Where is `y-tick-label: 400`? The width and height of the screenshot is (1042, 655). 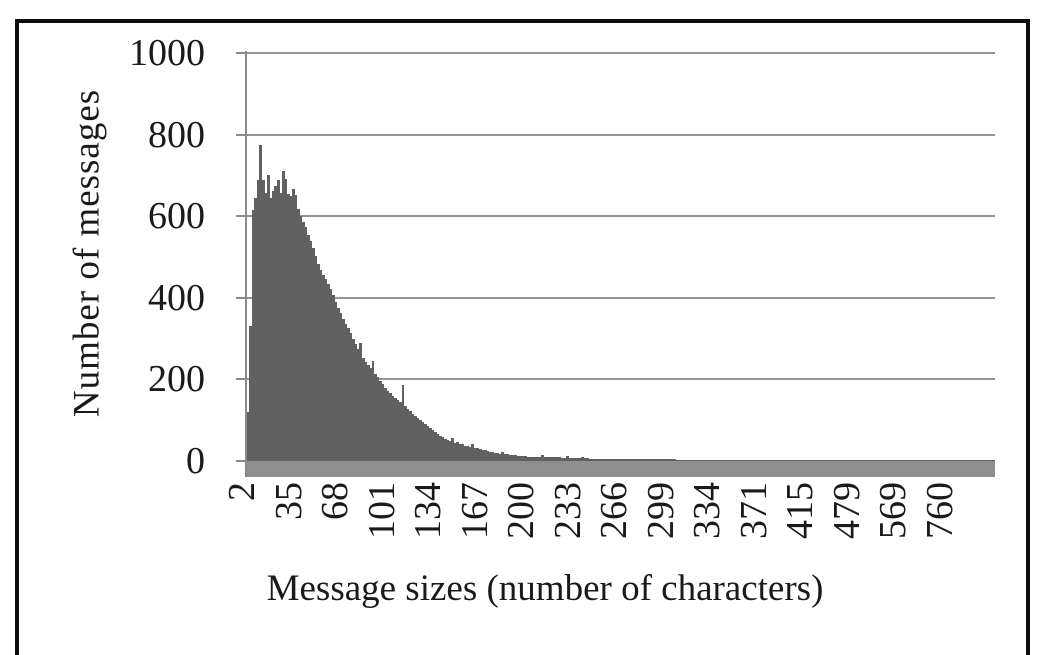 y-tick-label: 400 is located at coordinates (176, 297).